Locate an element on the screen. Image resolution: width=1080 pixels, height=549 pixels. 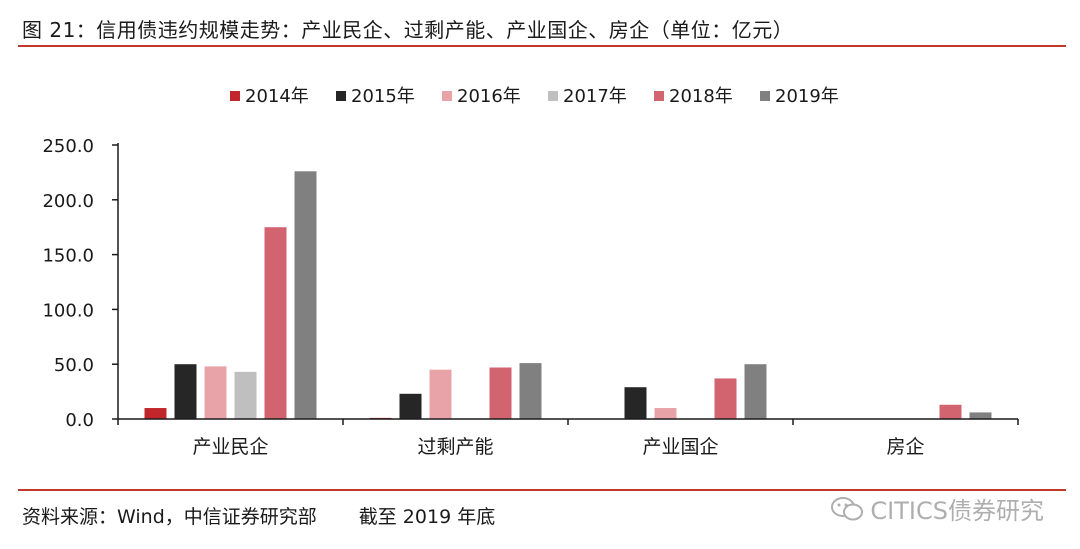
y-tick-label: 200.0 is located at coordinates (68, 201).